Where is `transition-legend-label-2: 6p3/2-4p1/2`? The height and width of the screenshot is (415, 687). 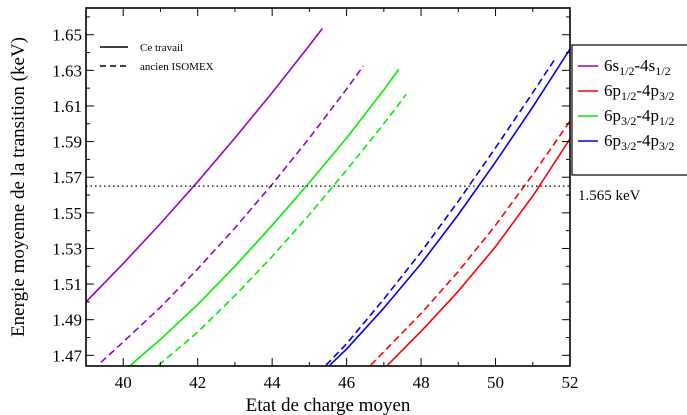
transition-legend-label-2: 6p3/2-4p1/2 is located at coordinates (639, 117).